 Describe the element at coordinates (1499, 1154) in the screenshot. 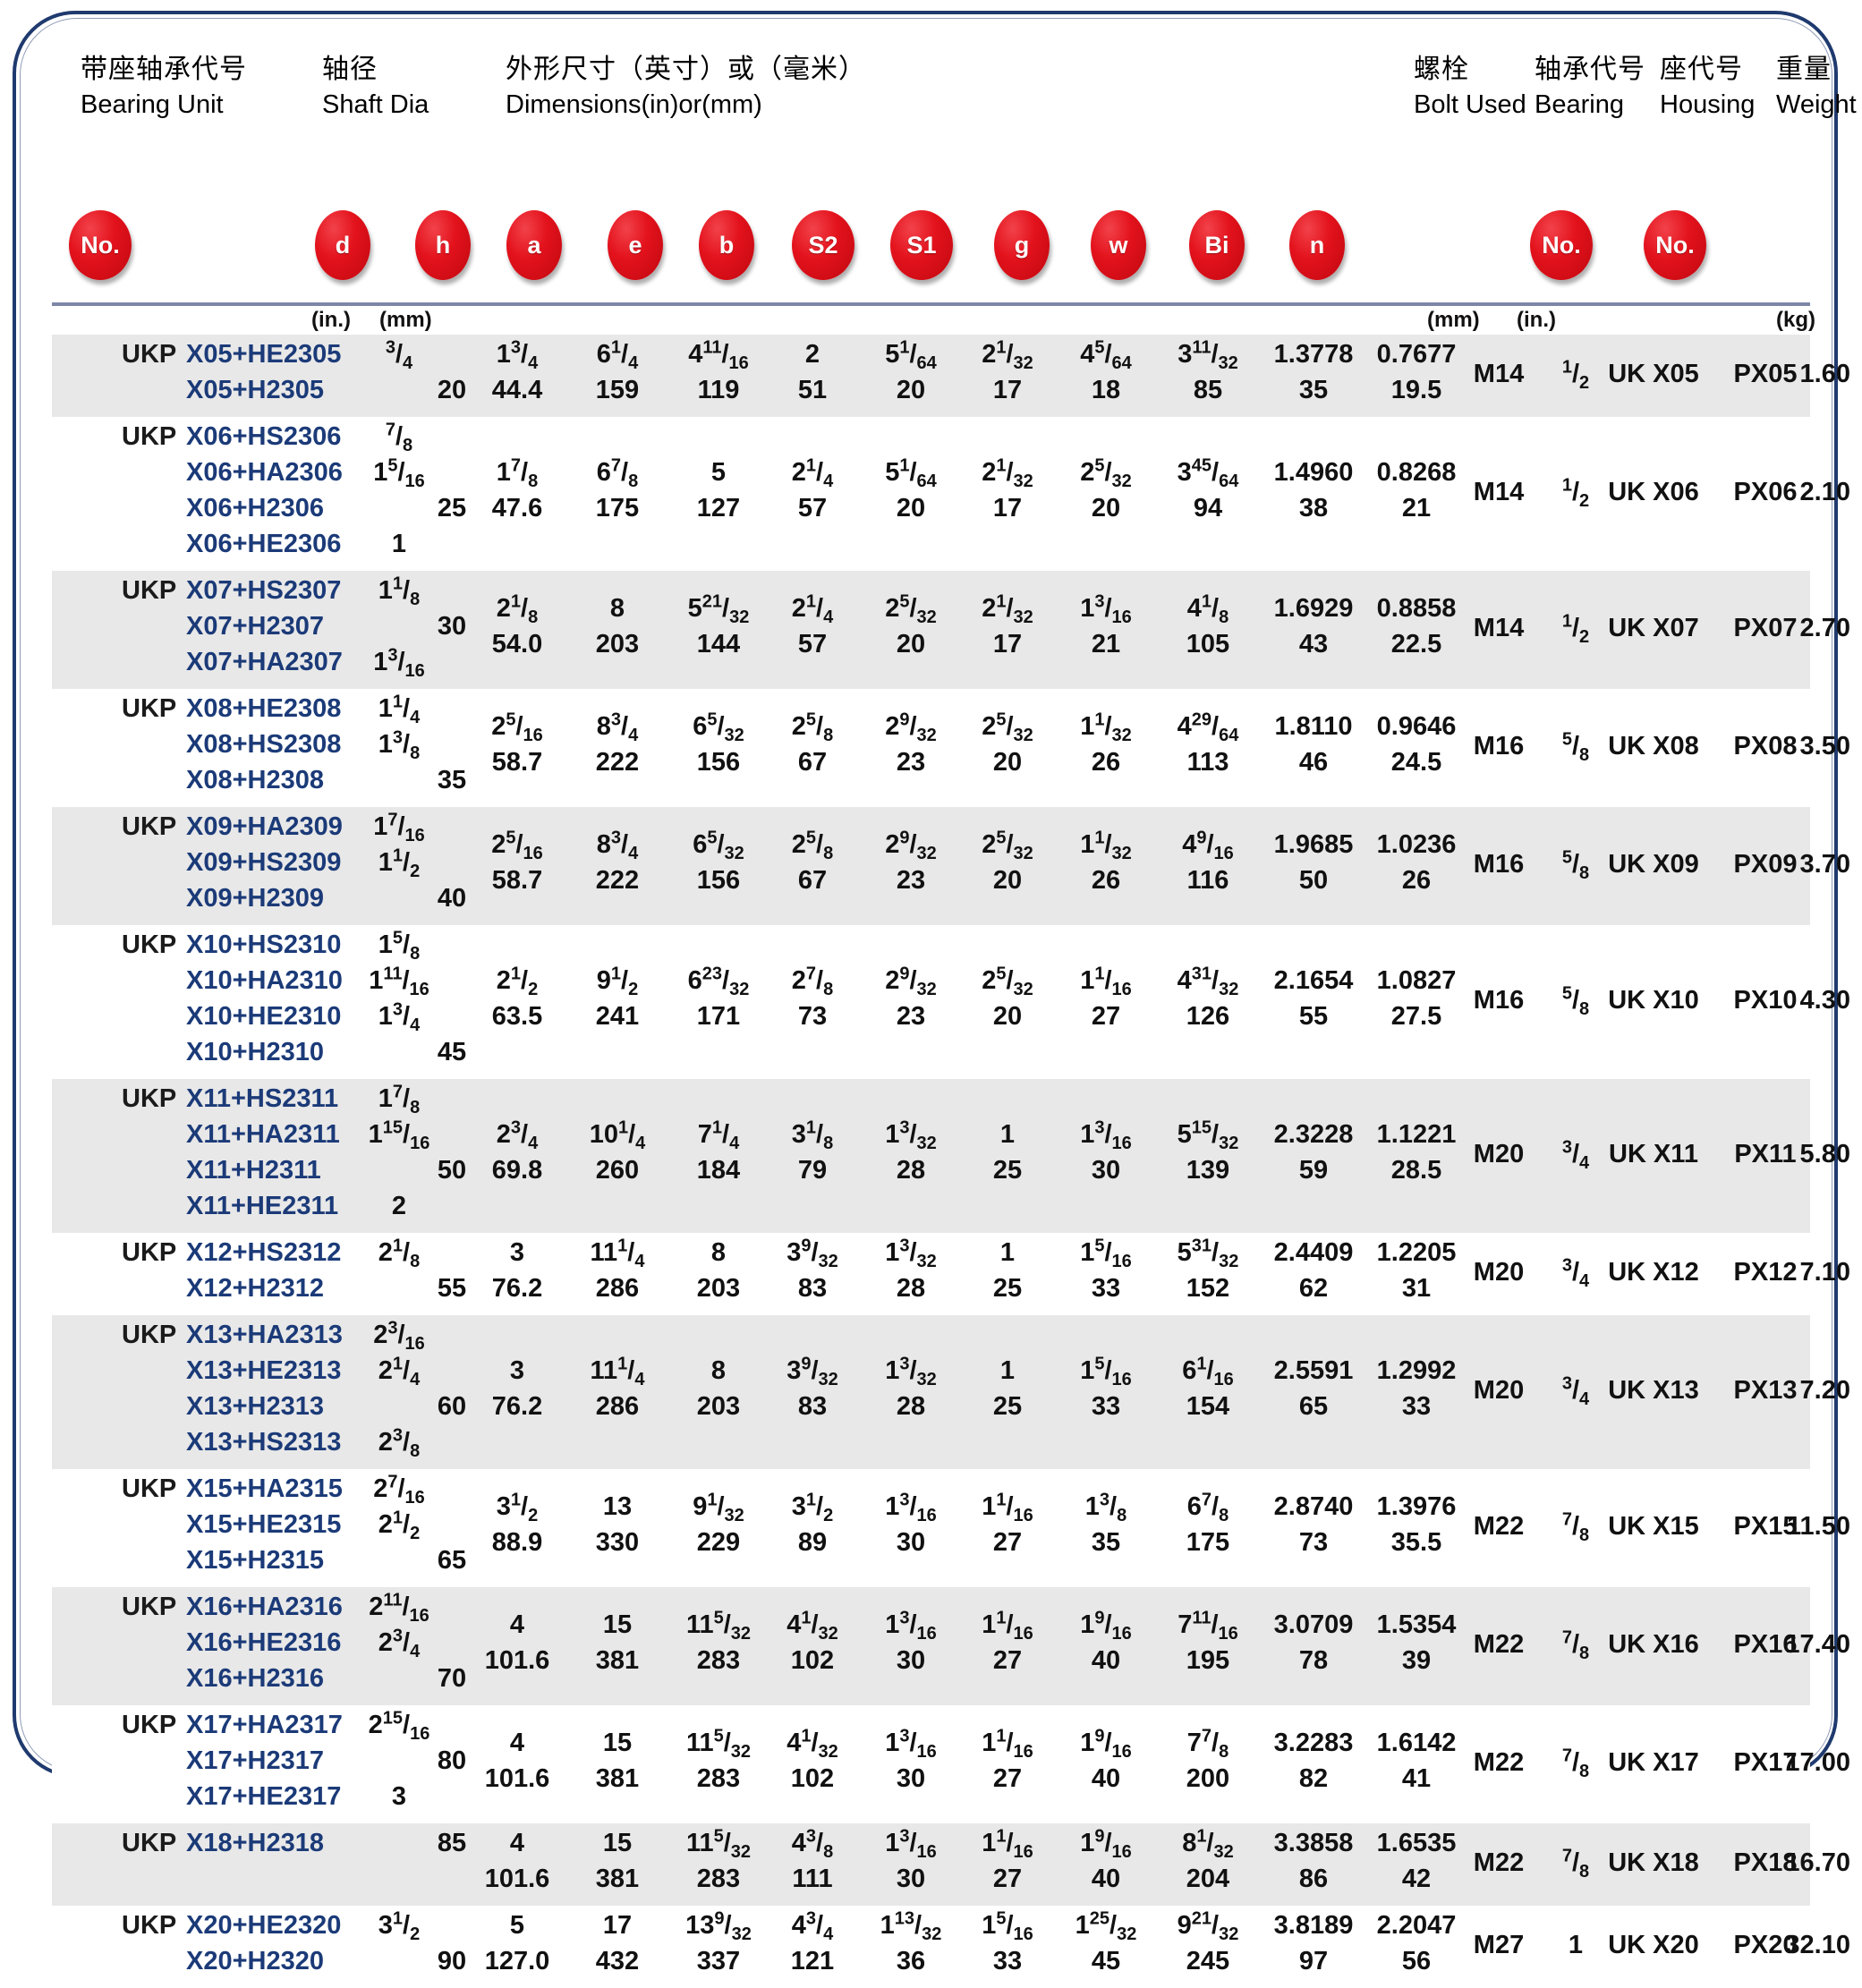

I see `bolt-used-metric: M20` at that location.